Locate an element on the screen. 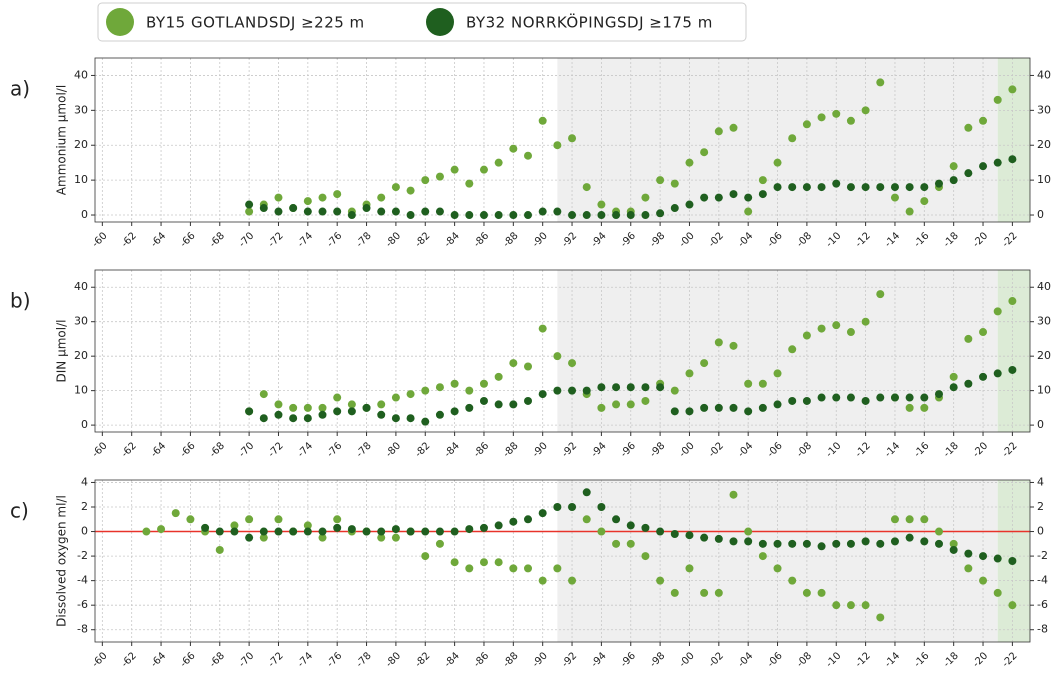 Image resolution: width=1056 pixels, height=675 pixels. y-tick-label-right: 40 is located at coordinates (1044, 74).